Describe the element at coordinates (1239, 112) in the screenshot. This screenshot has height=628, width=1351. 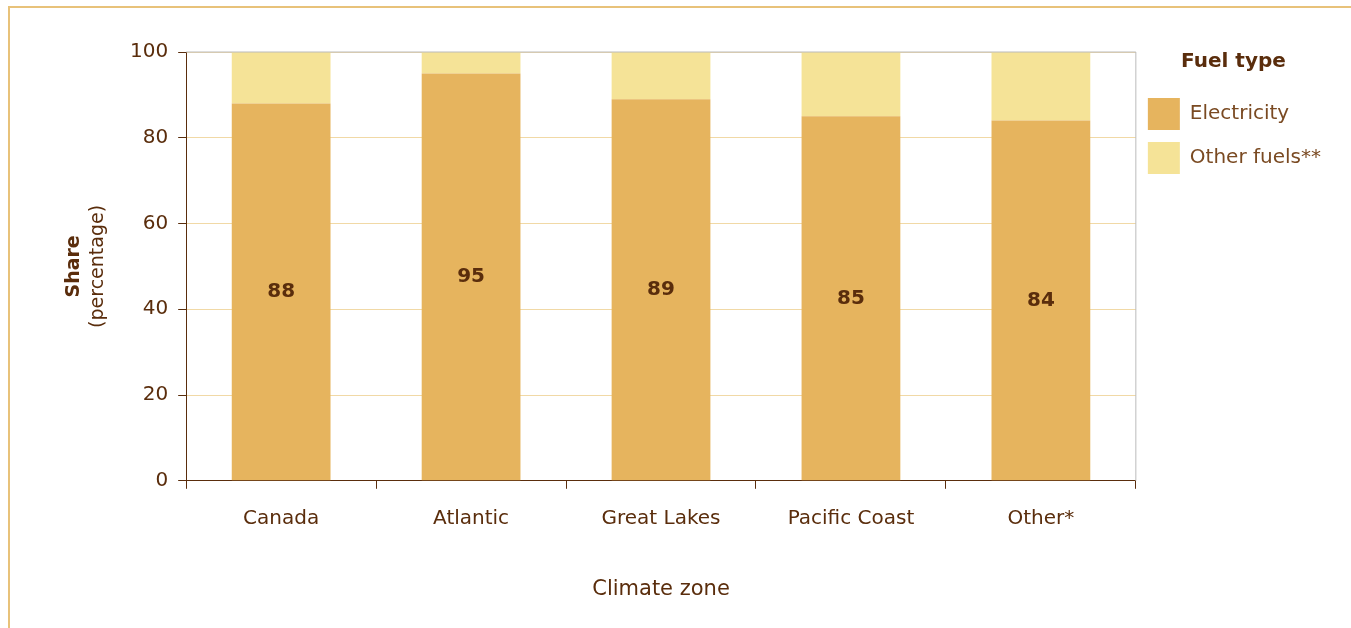
I see `legend-label: Electricity` at that location.